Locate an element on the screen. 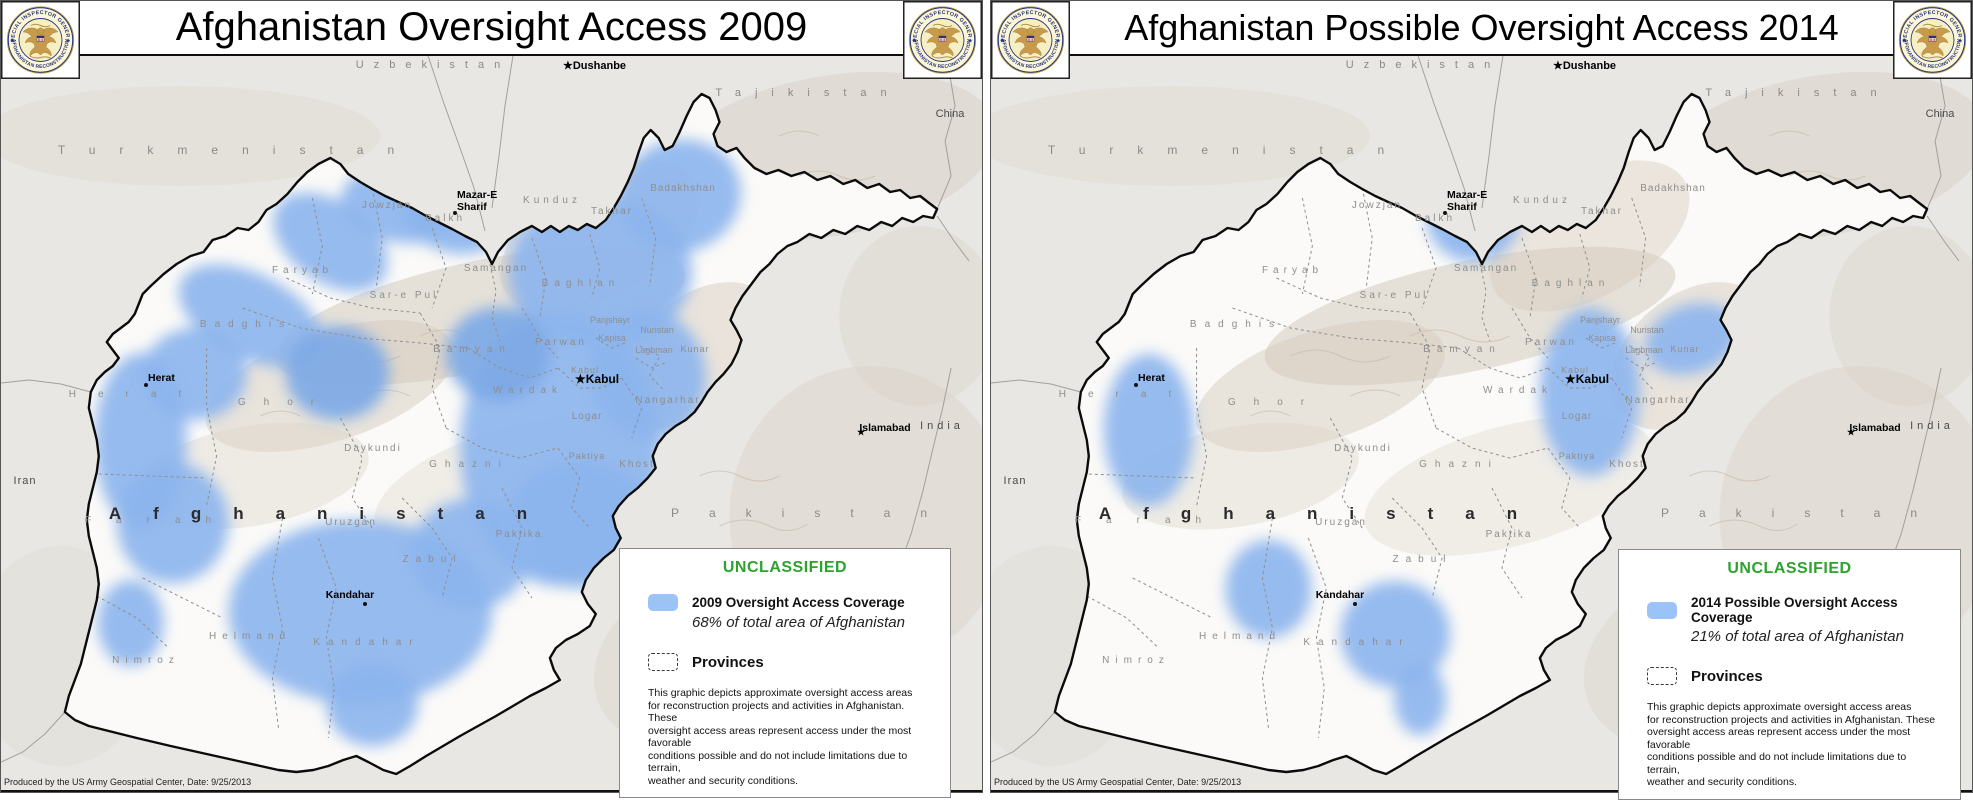 Image resolution: width=1973 pixels, height=800 pixels. map-label-dushanbe: ★Dushanbe is located at coordinates (595, 66).